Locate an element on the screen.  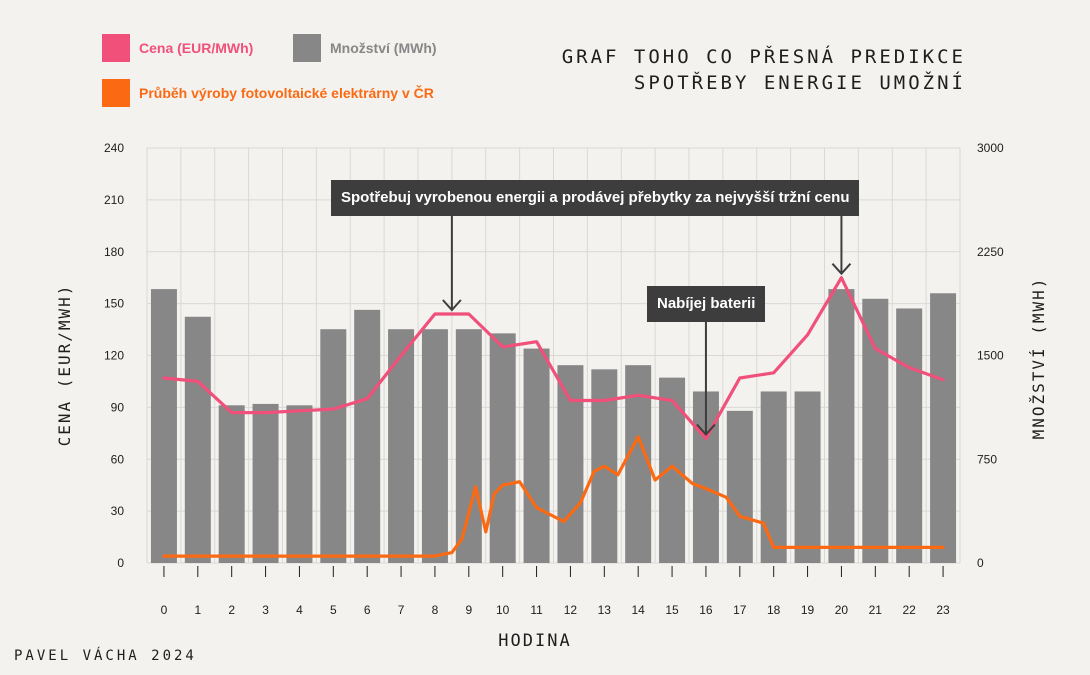
legend-swatch-solar is located at coordinates (116, 93).